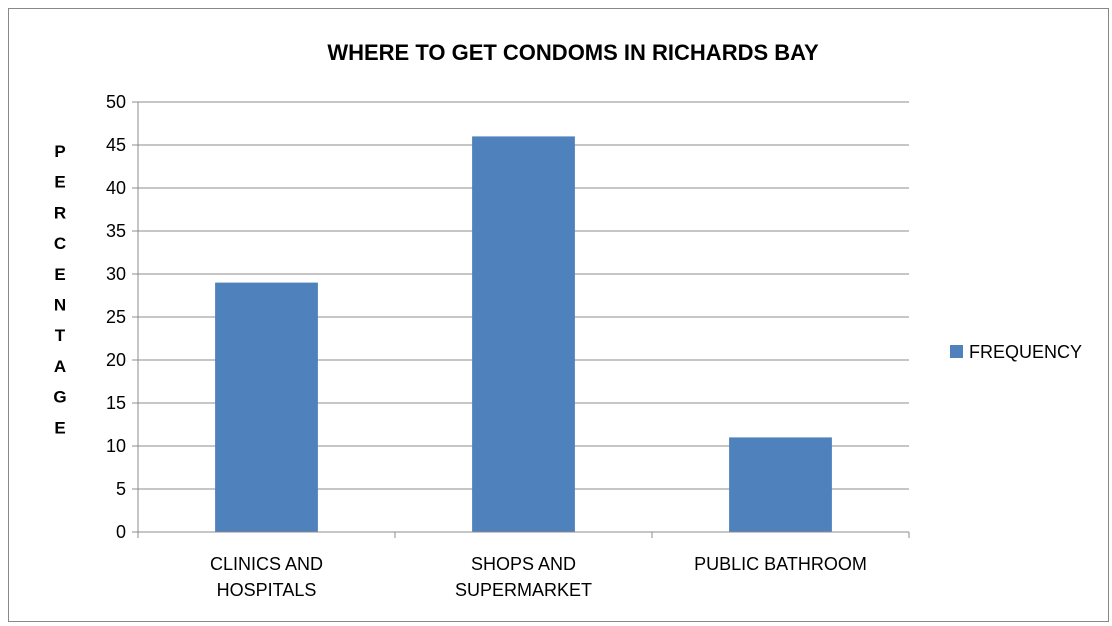 This screenshot has height=626, width=1112. Describe the element at coordinates (956, 351) in the screenshot. I see `legend-swatch` at that location.